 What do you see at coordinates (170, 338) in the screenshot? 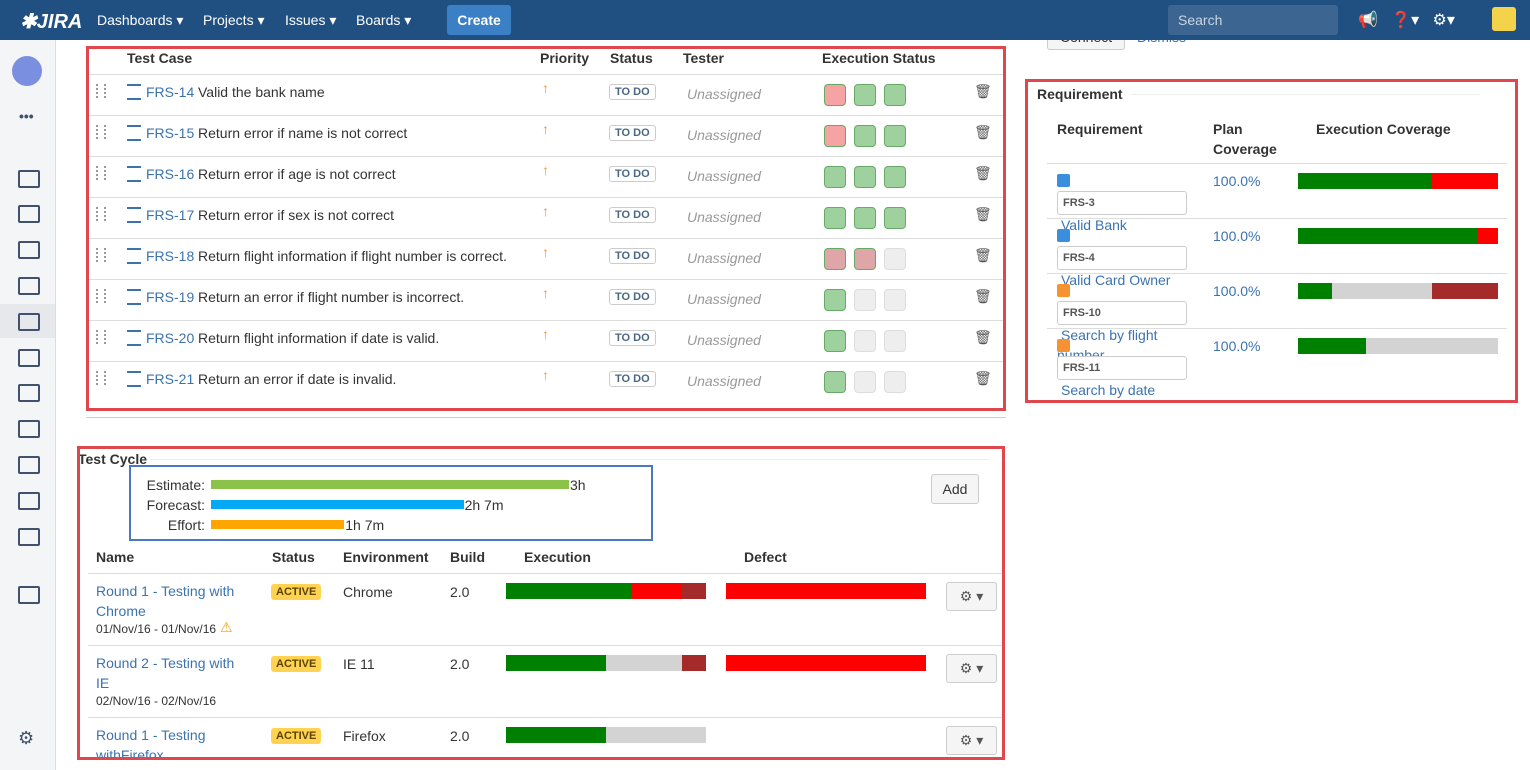
I see `test-key: FRS-20` at bounding box center [170, 338].